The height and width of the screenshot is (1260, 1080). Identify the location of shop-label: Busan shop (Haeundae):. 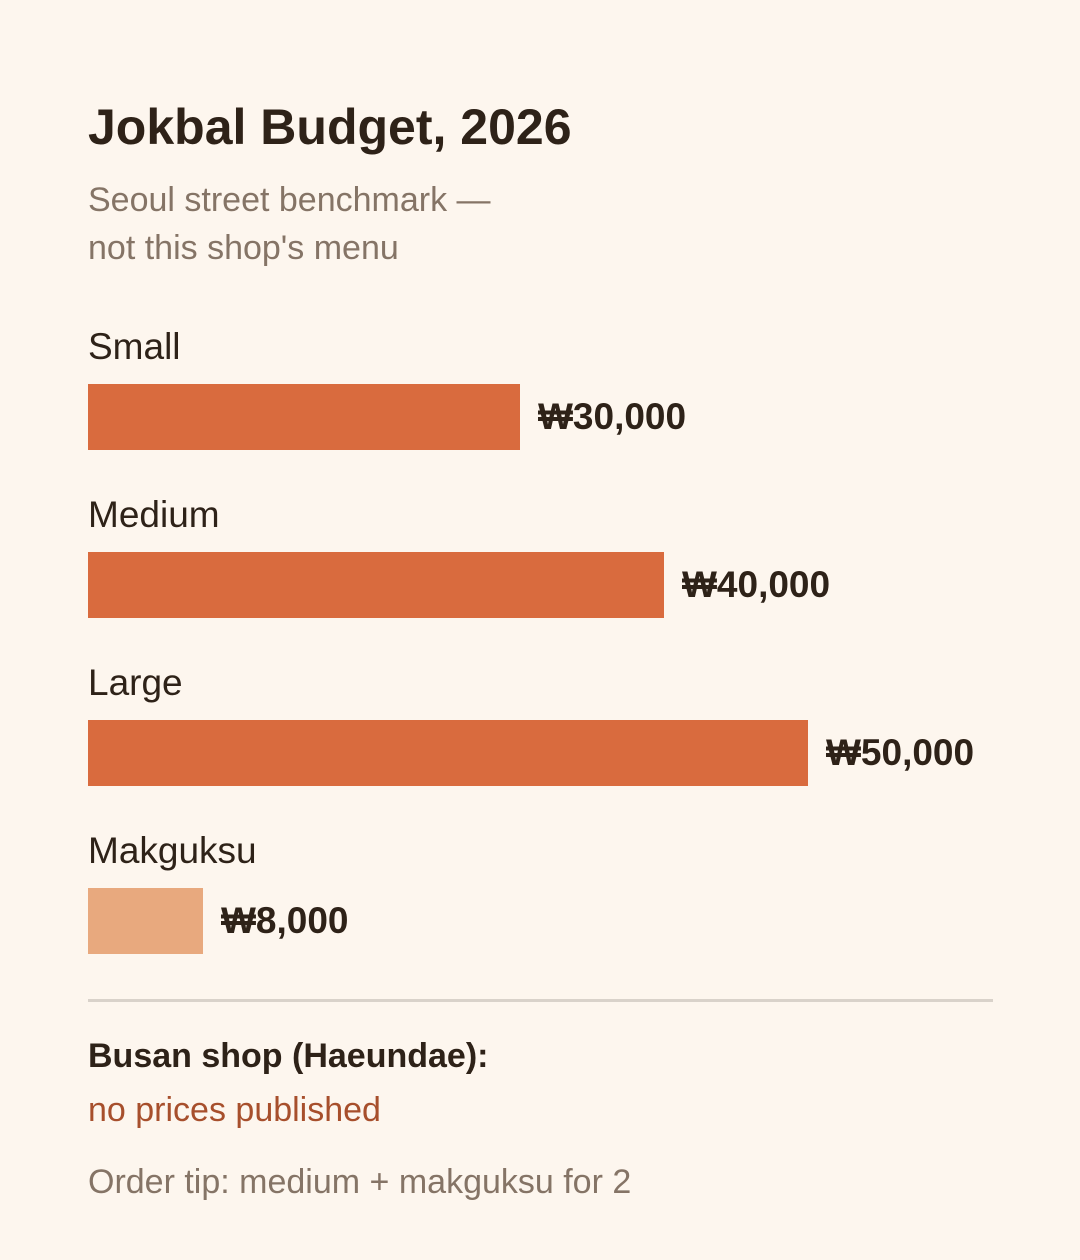
(288, 1056).